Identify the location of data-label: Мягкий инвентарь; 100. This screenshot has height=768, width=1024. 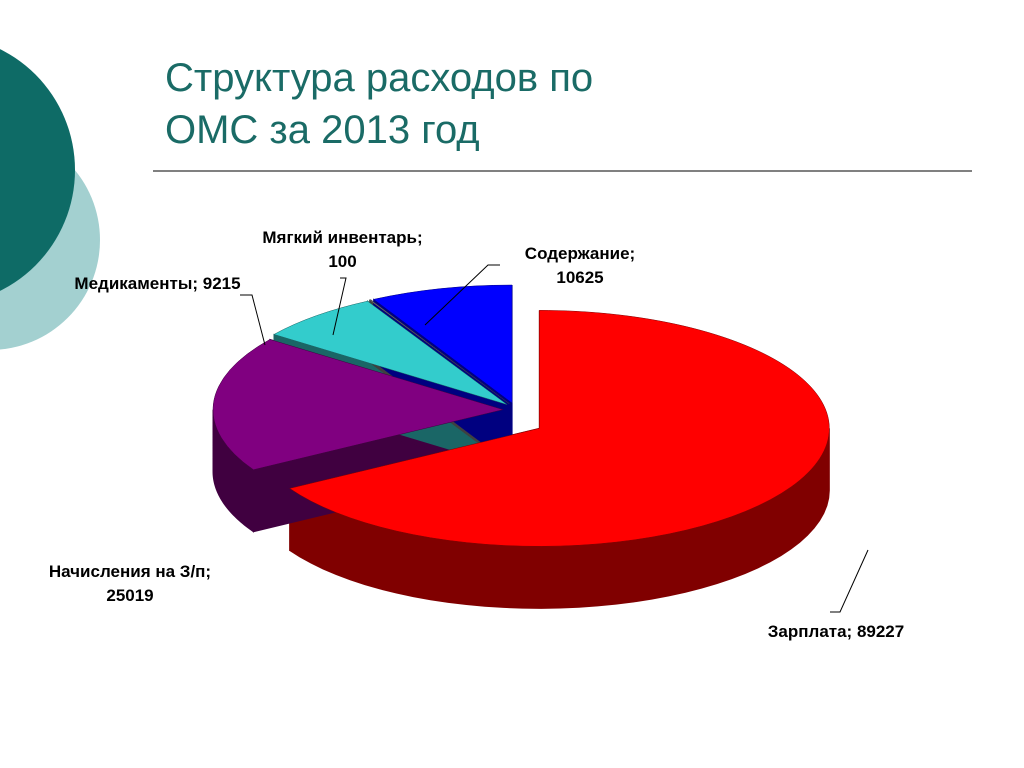
(342, 249).